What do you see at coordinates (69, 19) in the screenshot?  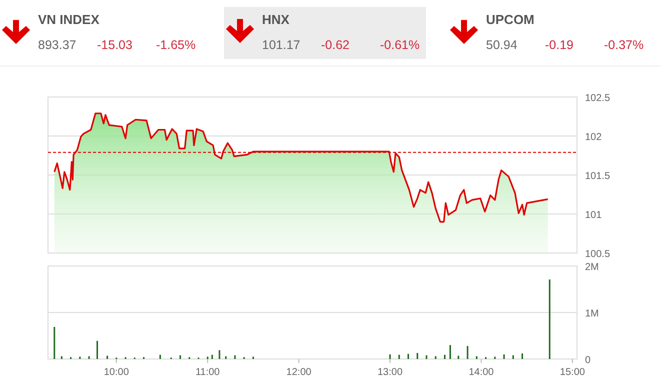 I see `text: VN INDEX` at bounding box center [69, 19].